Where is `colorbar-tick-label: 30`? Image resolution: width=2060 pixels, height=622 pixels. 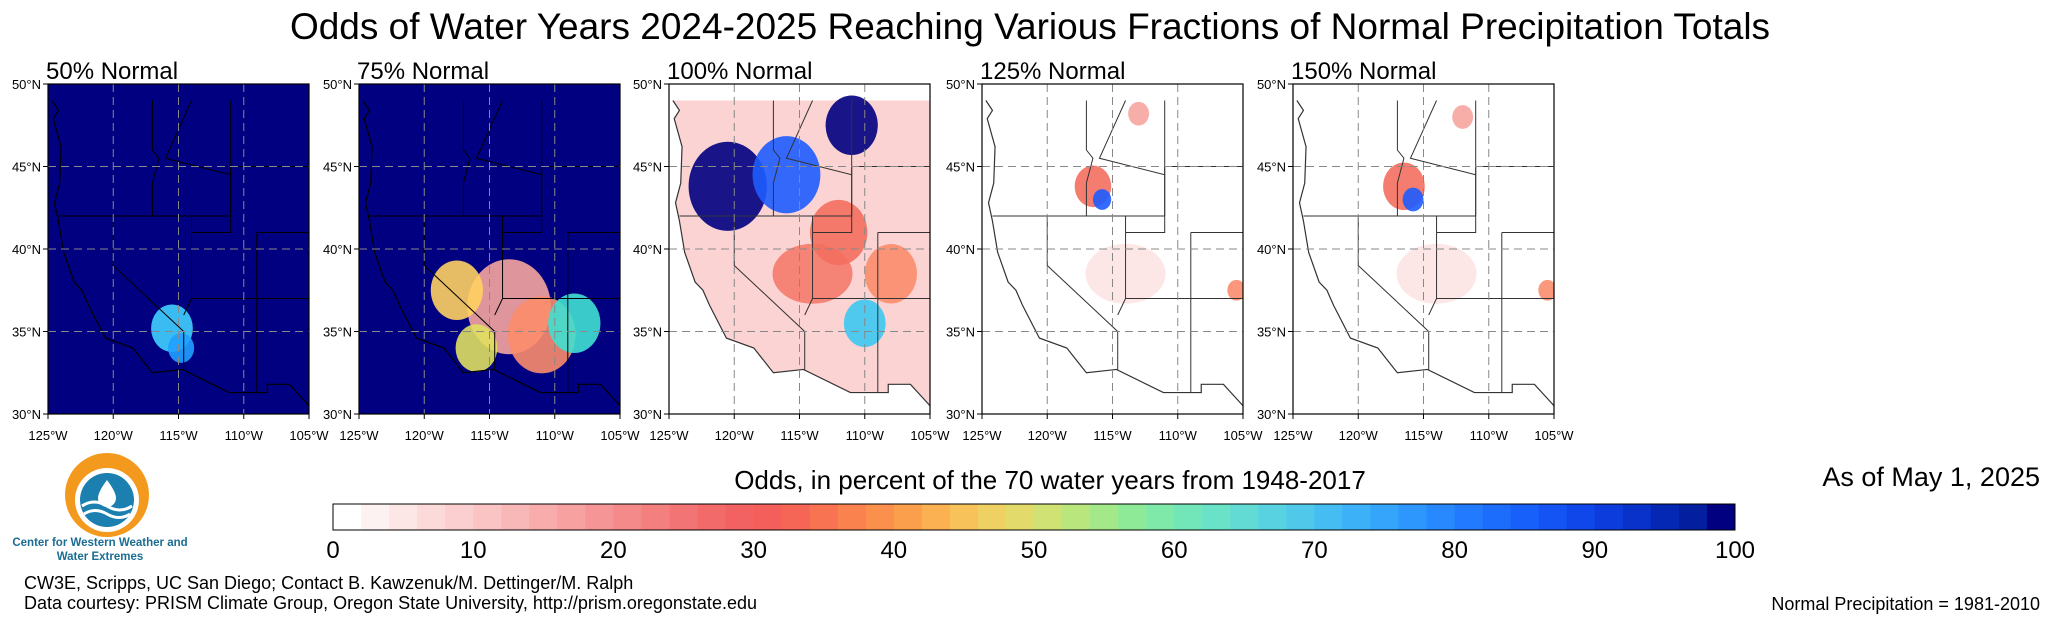 colorbar-tick-label: 30 is located at coordinates (753, 550).